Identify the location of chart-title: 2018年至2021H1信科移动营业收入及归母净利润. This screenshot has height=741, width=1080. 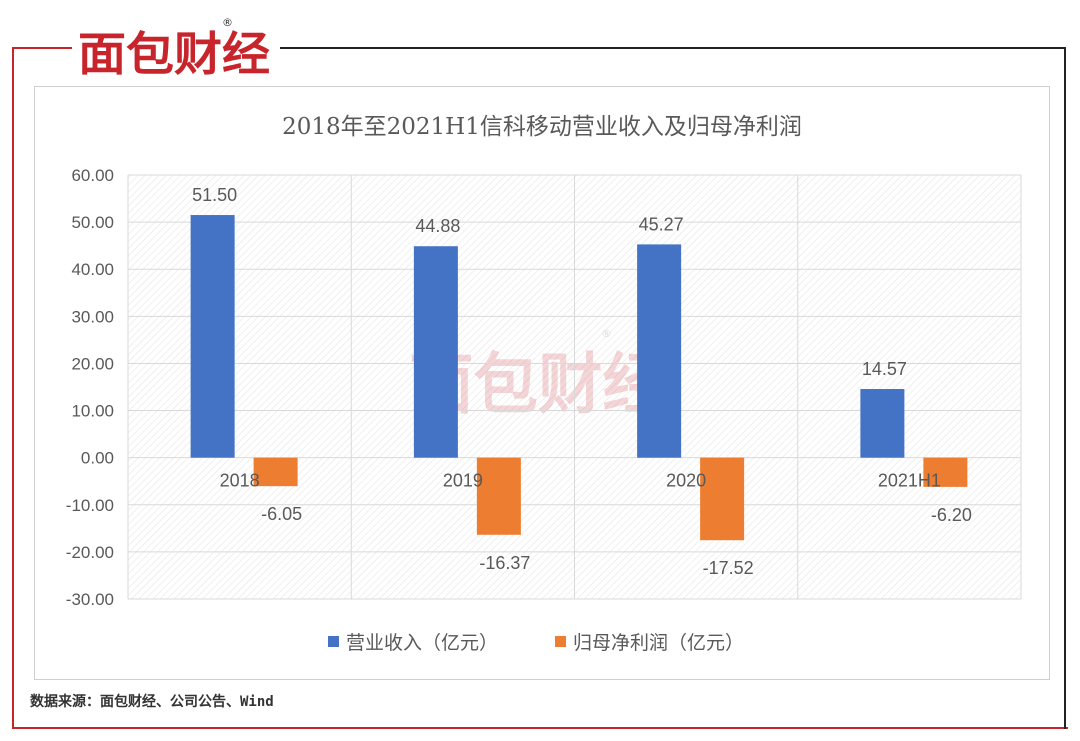
(542, 127).